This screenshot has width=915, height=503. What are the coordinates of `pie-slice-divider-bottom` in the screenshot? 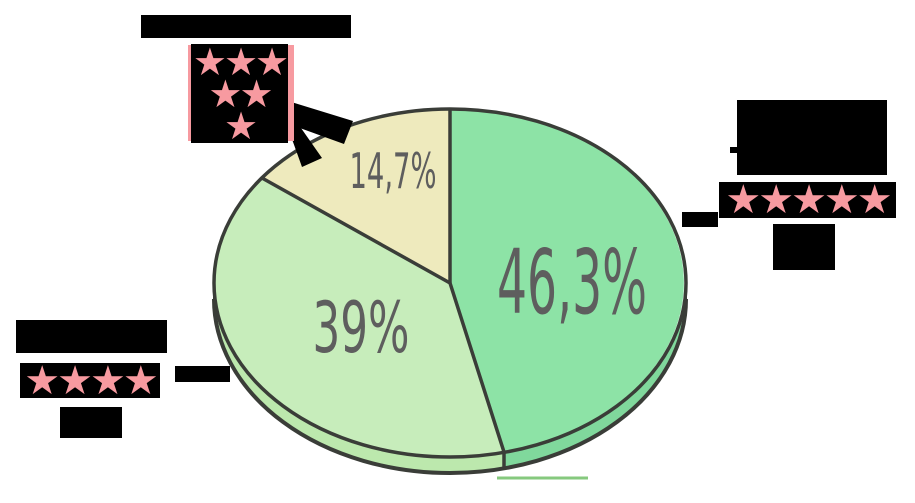 It's located at (477, 375).